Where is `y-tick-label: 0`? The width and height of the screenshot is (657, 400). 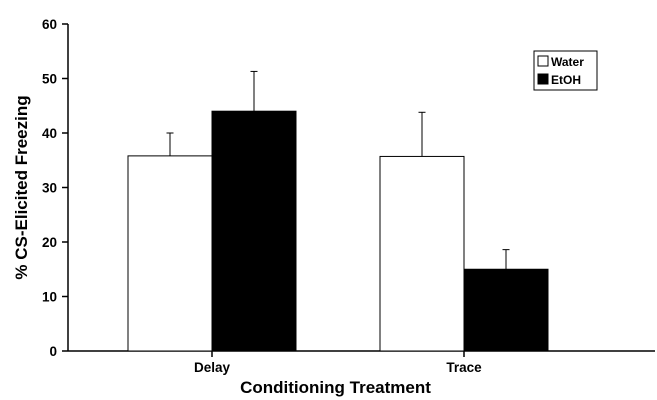 y-tick-label: 0 is located at coordinates (53, 351).